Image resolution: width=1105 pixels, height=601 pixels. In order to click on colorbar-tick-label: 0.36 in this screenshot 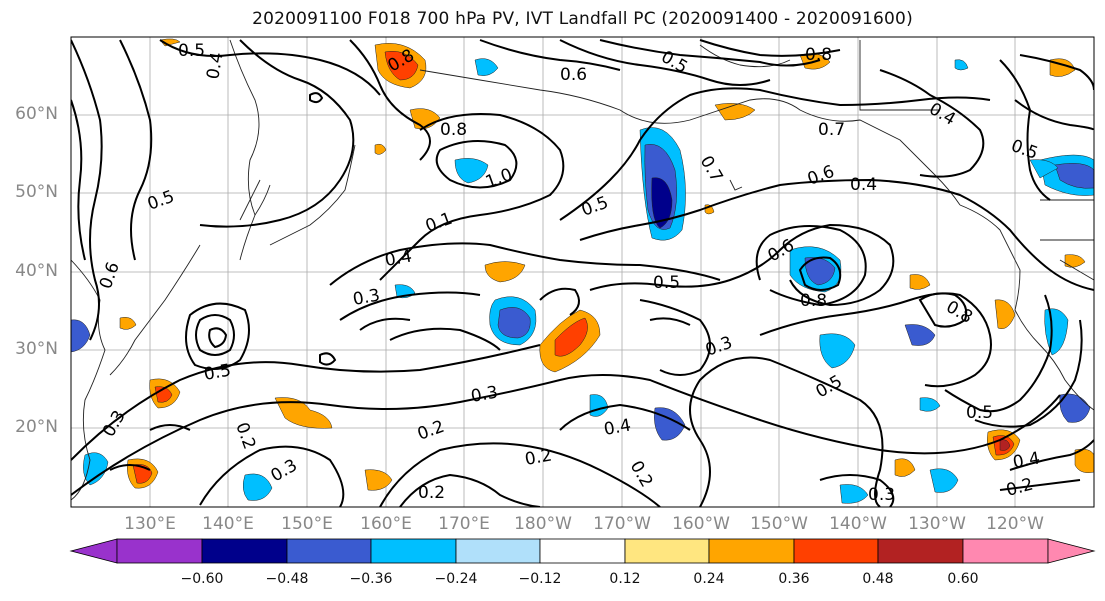, I will do `click(794, 579)`.